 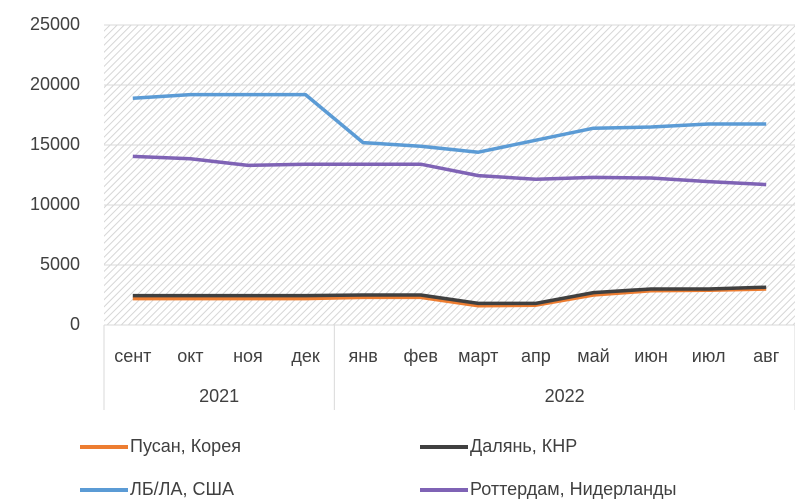 I want to click on x-tick-label: фев, so click(x=421, y=356).